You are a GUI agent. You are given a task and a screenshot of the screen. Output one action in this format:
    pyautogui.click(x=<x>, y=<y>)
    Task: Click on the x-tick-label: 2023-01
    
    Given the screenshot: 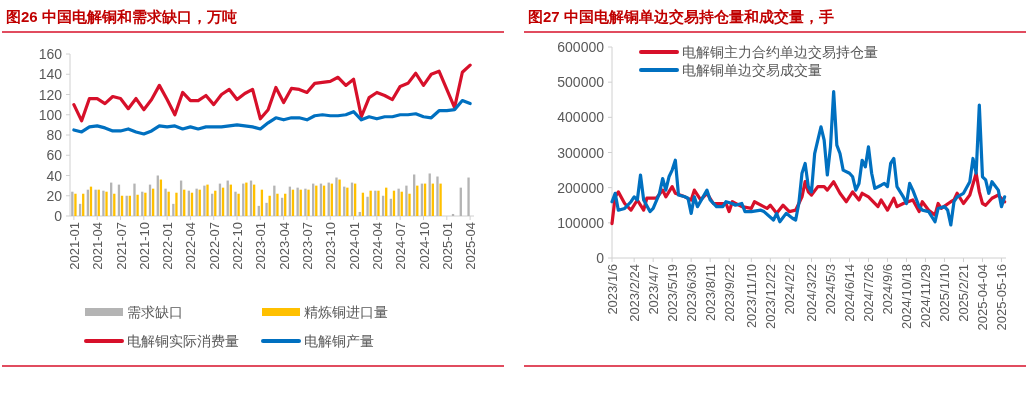 What is the action you would take?
    pyautogui.click(x=261, y=246)
    